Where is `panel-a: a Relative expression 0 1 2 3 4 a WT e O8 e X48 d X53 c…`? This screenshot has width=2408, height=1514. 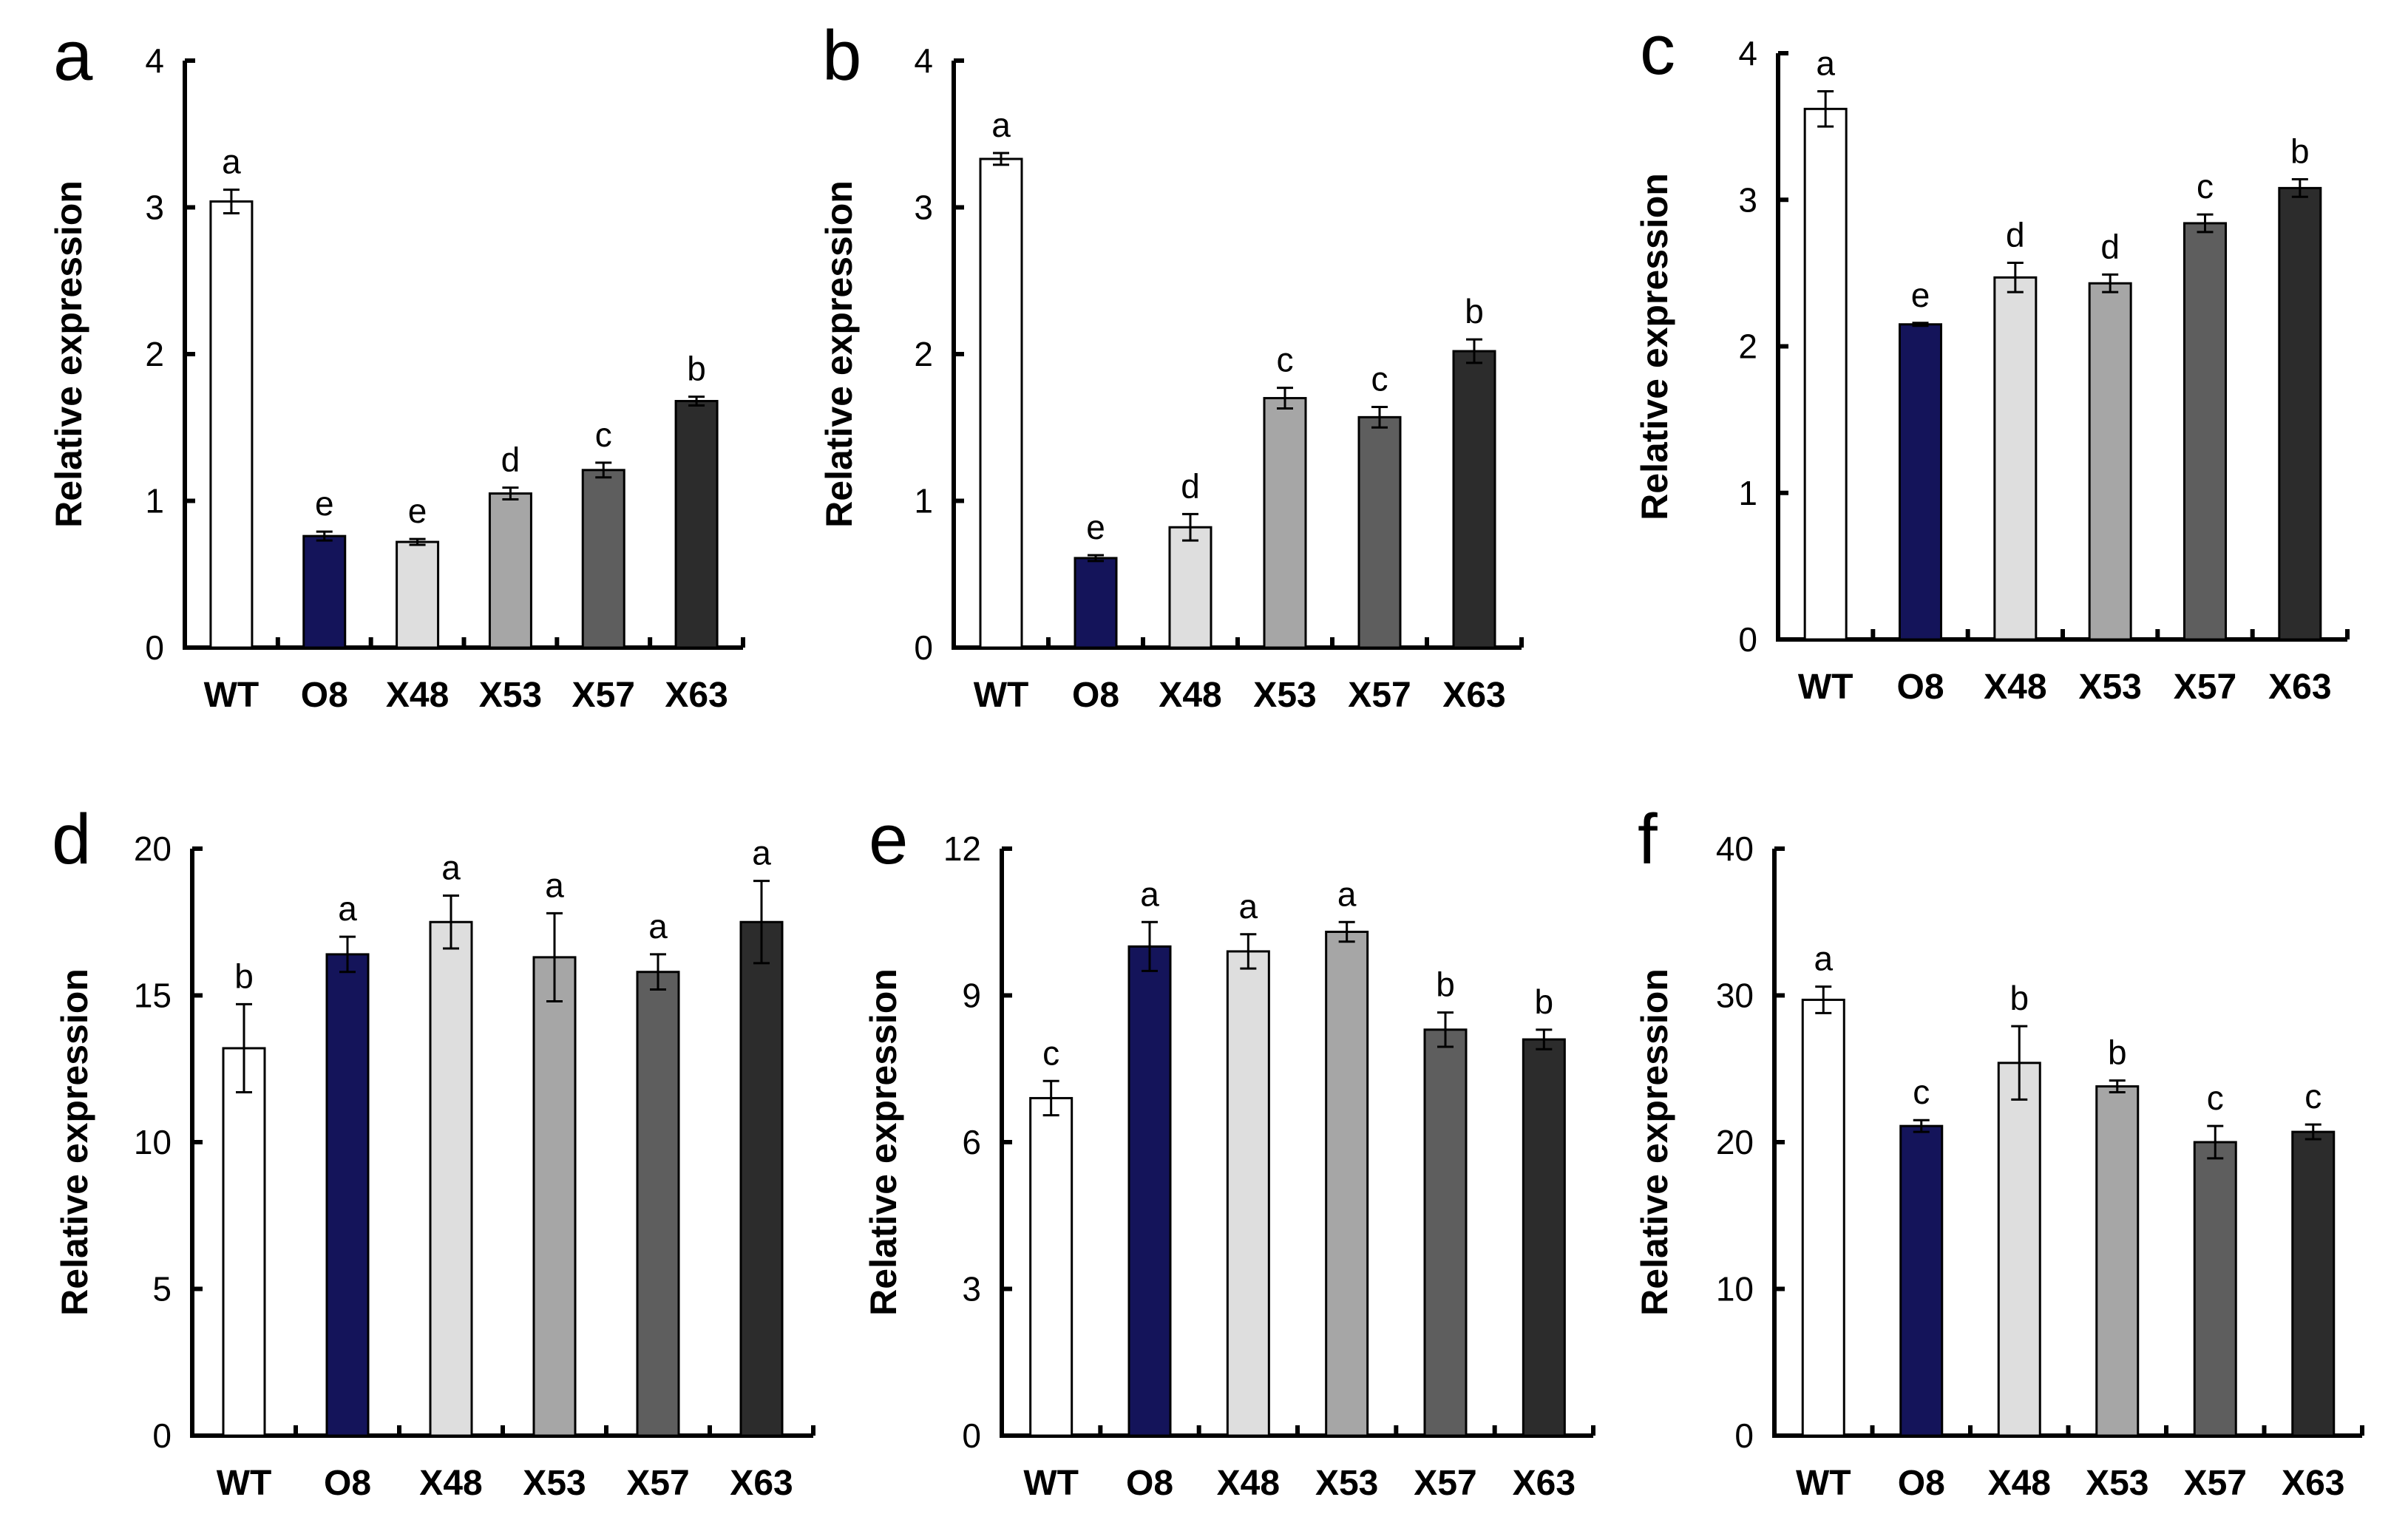
panel-a: a Relative expression 0 1 2 3 4 a WT e O8 e X48 d X53 c… is located at coordinates (396, 365).